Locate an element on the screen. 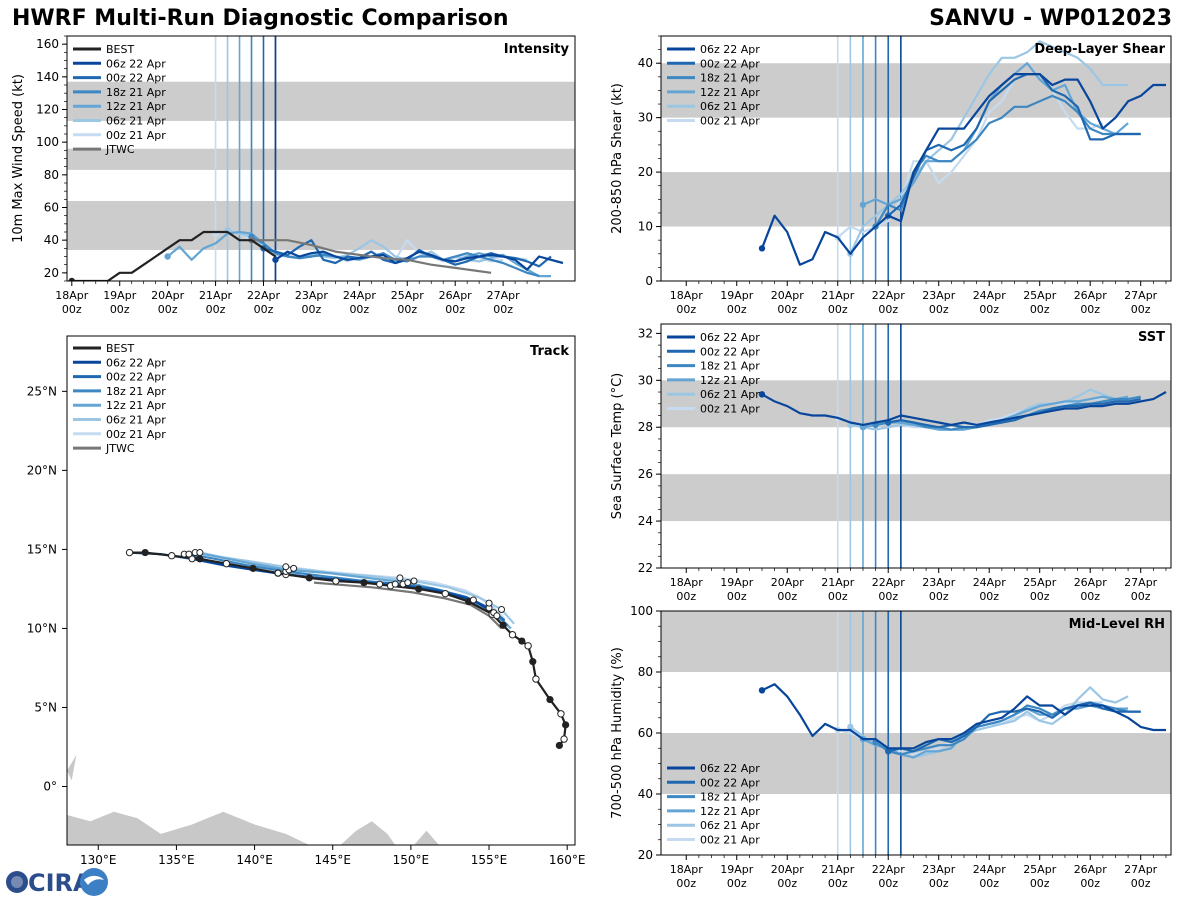  intensity-xtick-label-day: 18Apr is located at coordinates (72, 295).